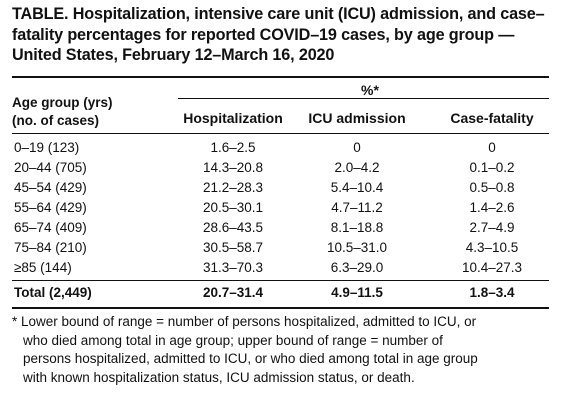 The height and width of the screenshot is (406, 565). What do you see at coordinates (233, 147) in the screenshot?
I see `hospitalization-cell: 1.6–2.5` at bounding box center [233, 147].